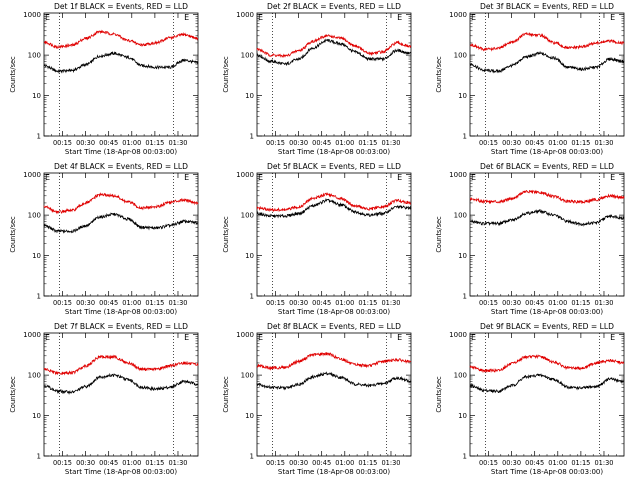 This screenshot has height=480, width=640. What do you see at coordinates (334, 166) in the screenshot?
I see `plot-title: Det 5f BLACK = Events, RED = LLD` at bounding box center [334, 166].